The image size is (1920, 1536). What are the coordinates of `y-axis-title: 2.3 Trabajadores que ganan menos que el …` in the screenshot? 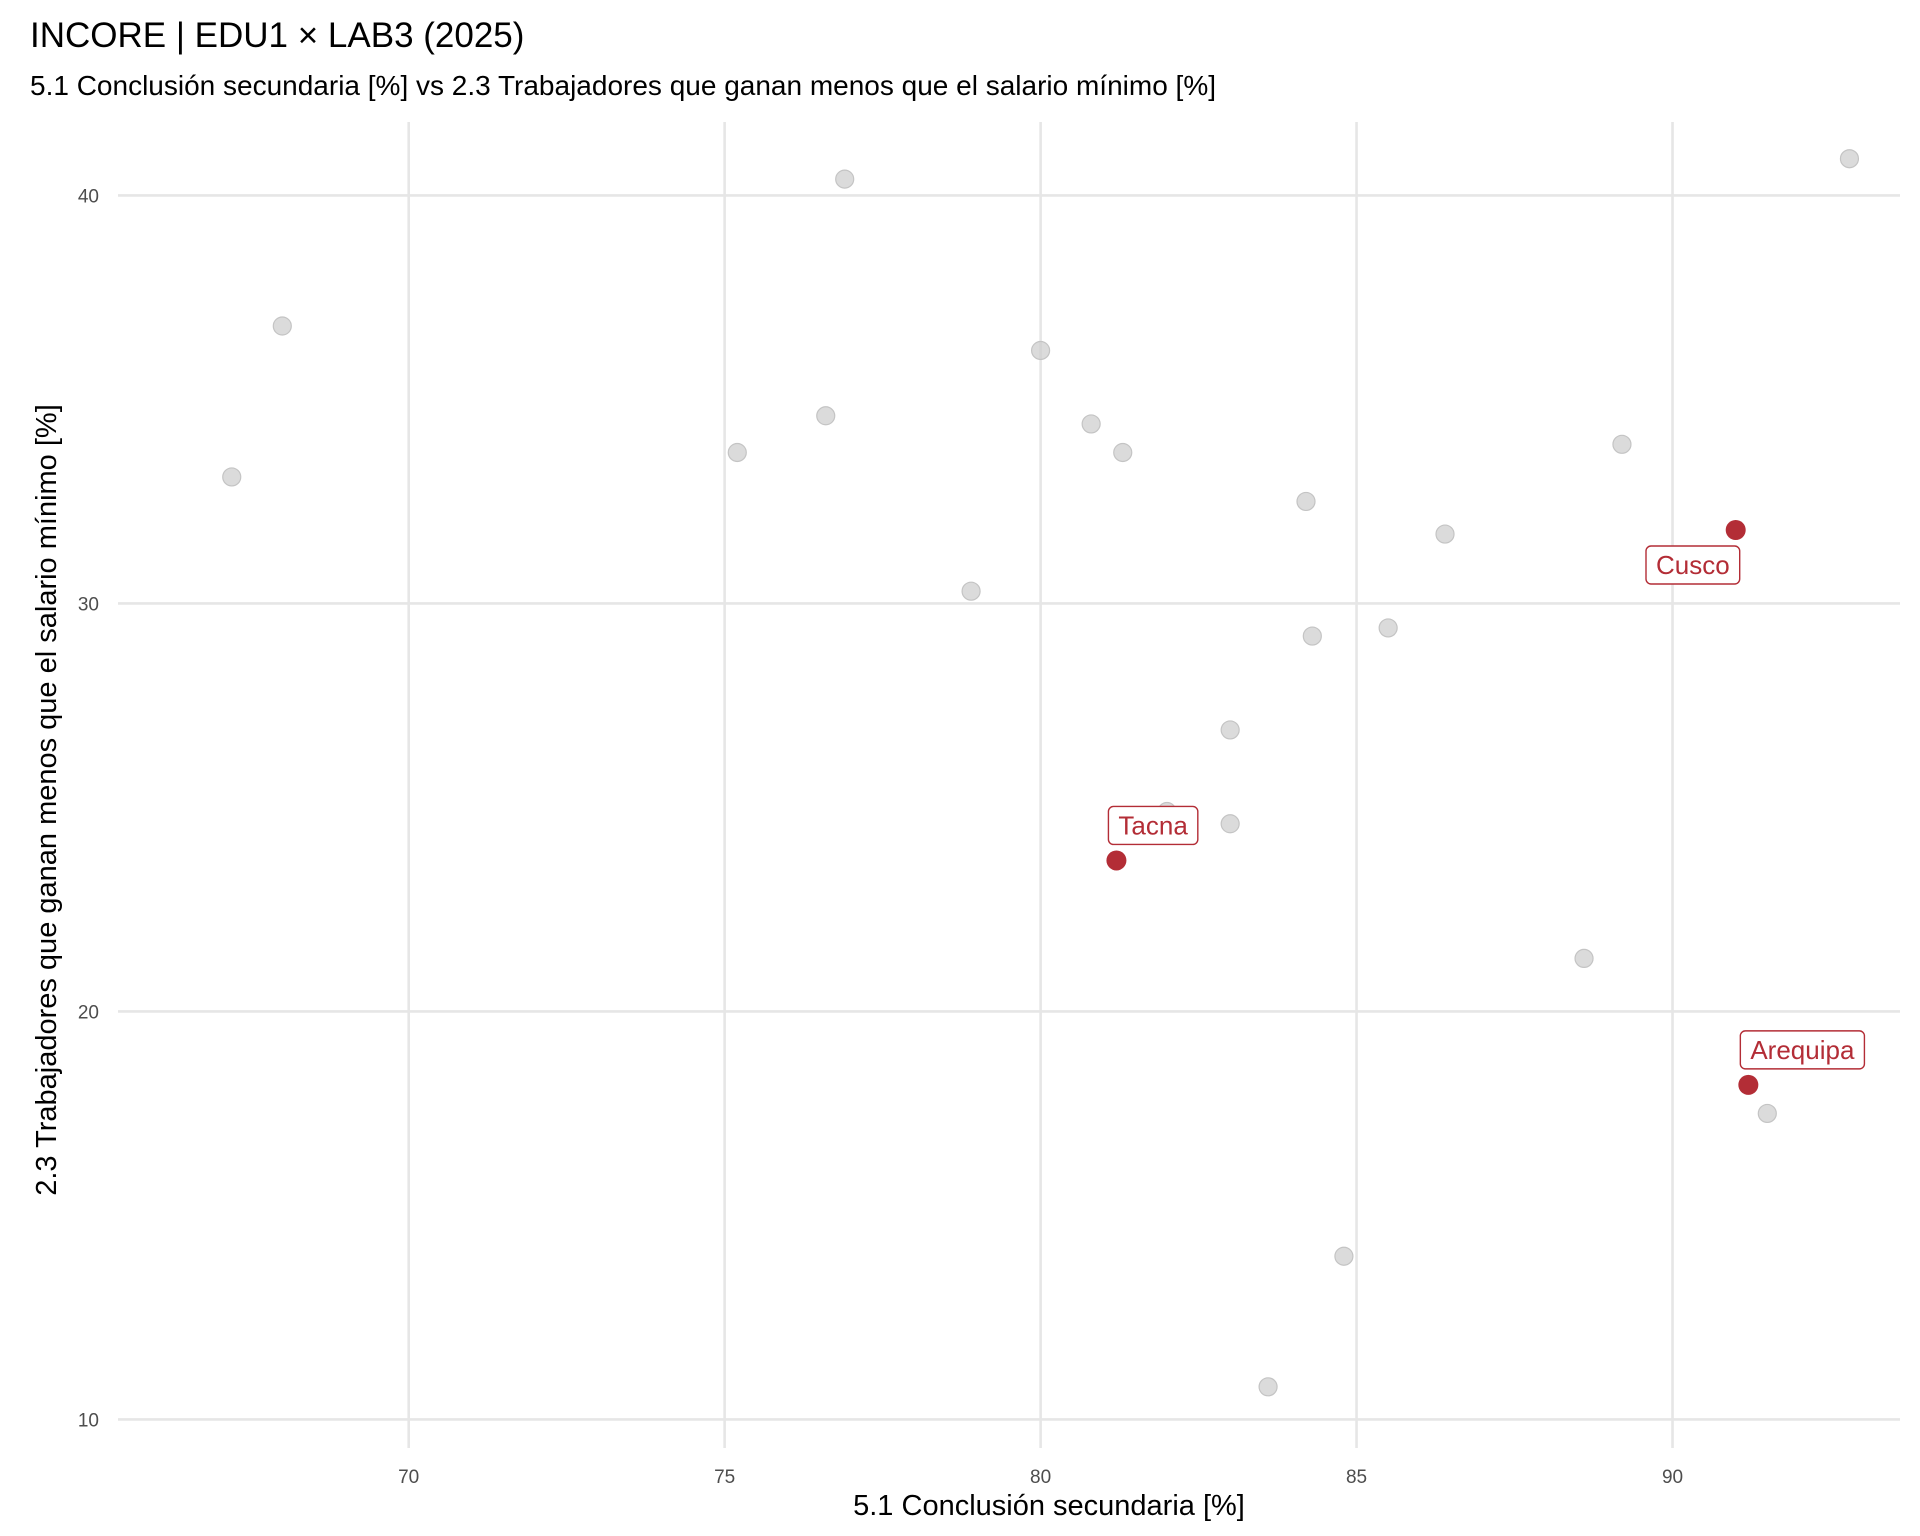 It's located at (47, 800).